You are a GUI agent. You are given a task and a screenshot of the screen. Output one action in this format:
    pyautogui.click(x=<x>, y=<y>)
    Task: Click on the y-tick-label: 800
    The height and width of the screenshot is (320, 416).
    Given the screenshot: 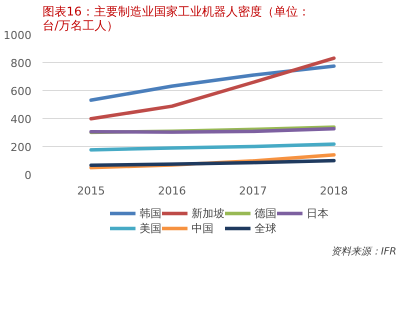 What is the action you would take?
    pyautogui.click(x=21, y=63)
    